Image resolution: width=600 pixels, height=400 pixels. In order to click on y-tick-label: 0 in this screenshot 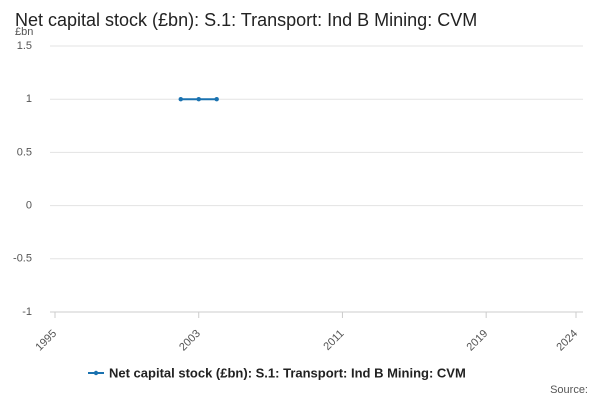, I will do `click(29, 206)`.